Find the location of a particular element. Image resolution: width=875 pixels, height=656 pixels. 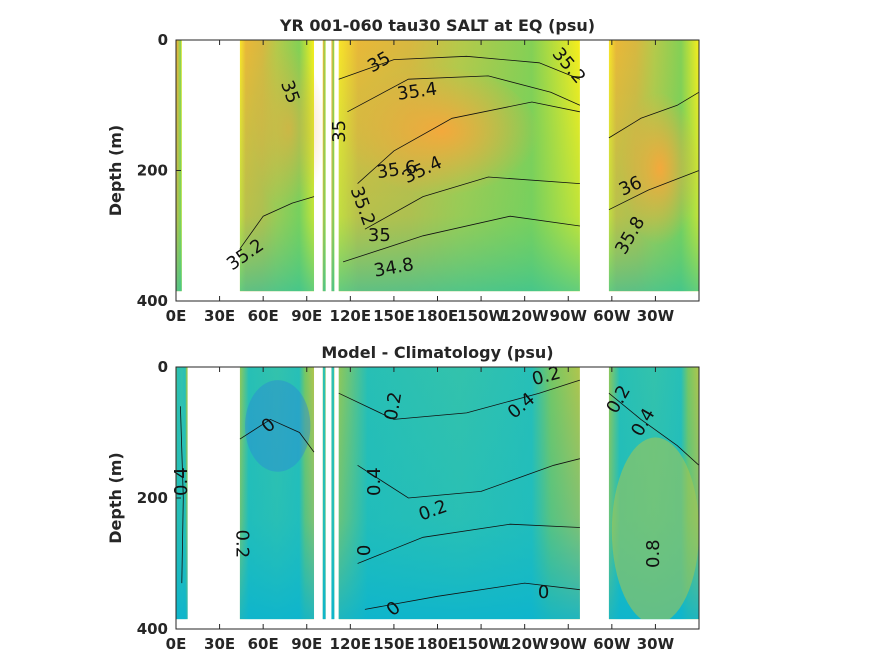

atlantic-core is located at coordinates (655, 177).